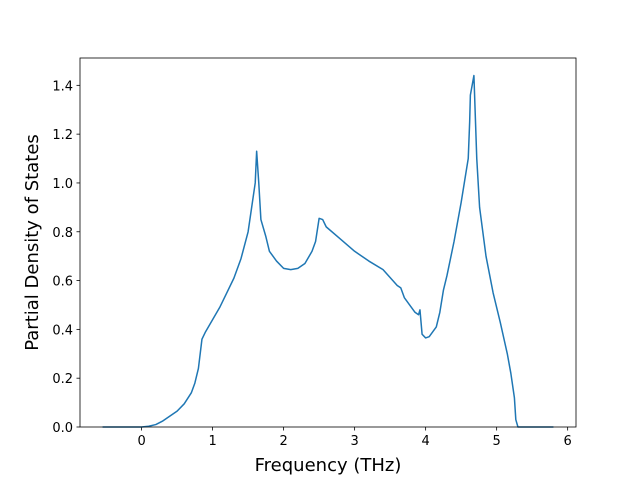 The height and width of the screenshot is (480, 640). I want to click on x-tick-label: 0, so click(141, 441).